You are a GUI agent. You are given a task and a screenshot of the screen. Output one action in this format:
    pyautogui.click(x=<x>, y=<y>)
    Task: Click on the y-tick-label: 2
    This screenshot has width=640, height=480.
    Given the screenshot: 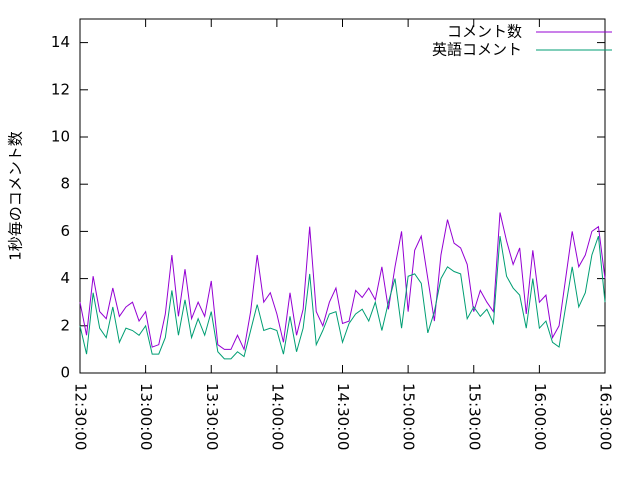 What is the action you would take?
    pyautogui.click(x=65, y=325)
    